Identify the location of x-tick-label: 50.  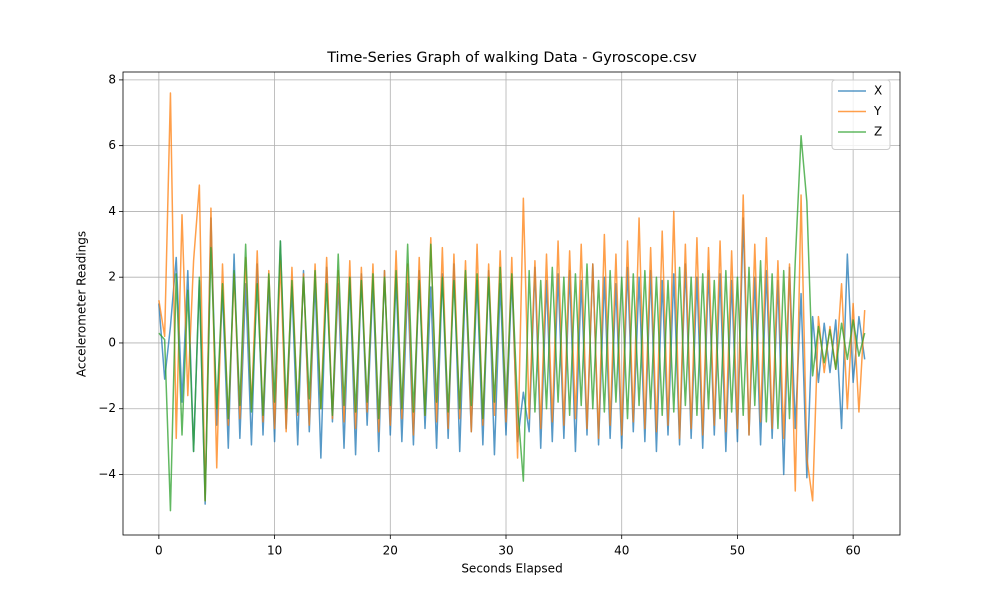
(737, 551).